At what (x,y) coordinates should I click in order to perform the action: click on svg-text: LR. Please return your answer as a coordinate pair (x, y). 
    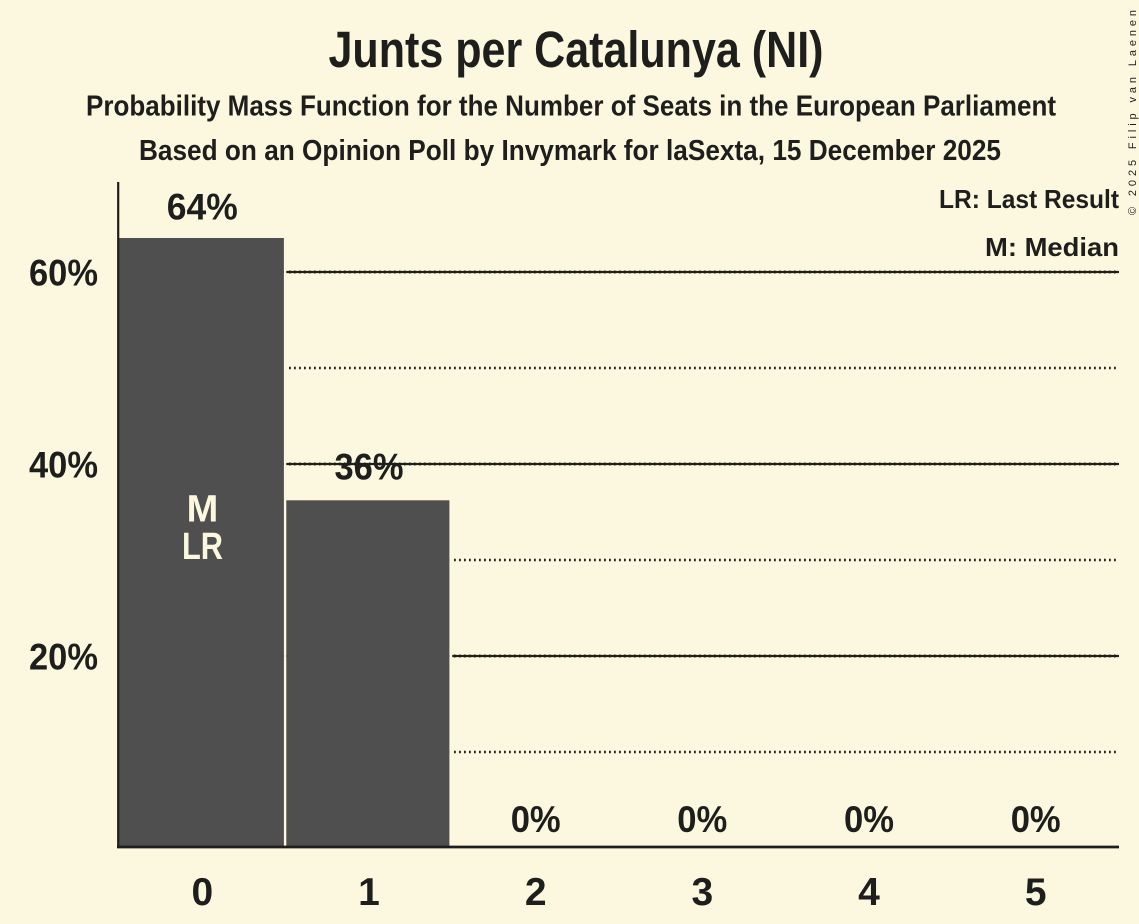
    Looking at the image, I should click on (202, 547).